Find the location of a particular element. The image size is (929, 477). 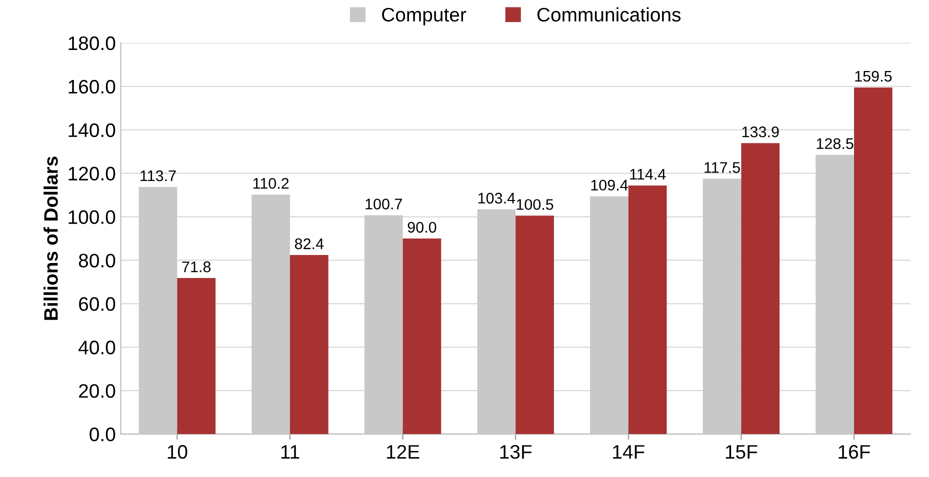

y-tick-label: 20.0 is located at coordinates (97, 391).